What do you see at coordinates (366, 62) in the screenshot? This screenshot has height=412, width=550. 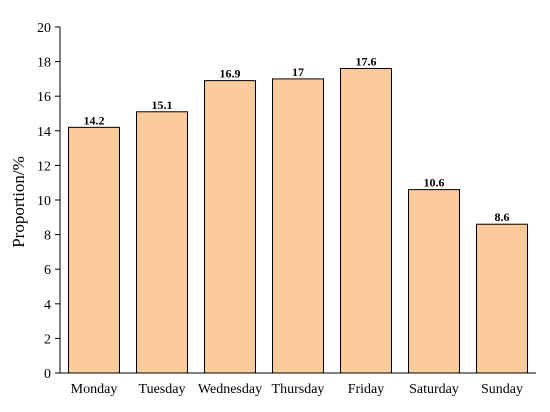 I see `data-label-friday: 17.6` at bounding box center [366, 62].